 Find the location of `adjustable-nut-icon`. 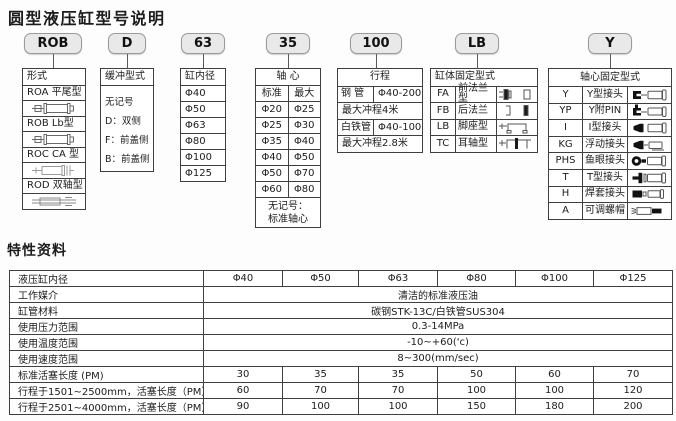

adjustable-nut-icon is located at coordinates (649, 211).